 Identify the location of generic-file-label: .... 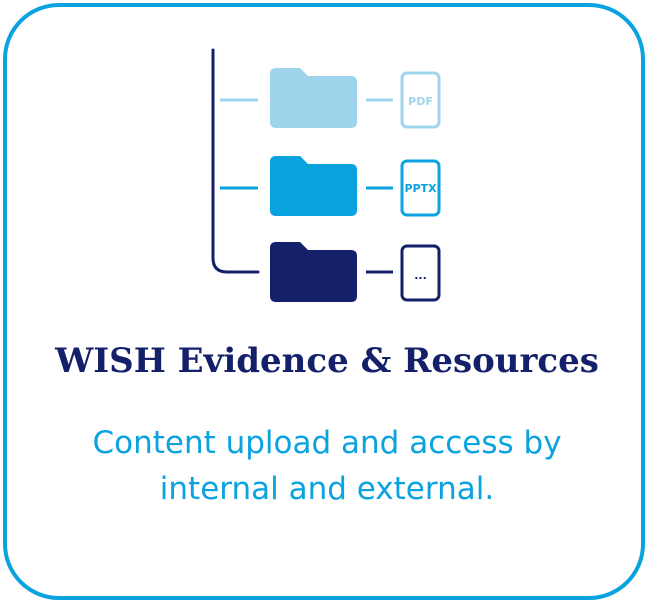
(420, 275).